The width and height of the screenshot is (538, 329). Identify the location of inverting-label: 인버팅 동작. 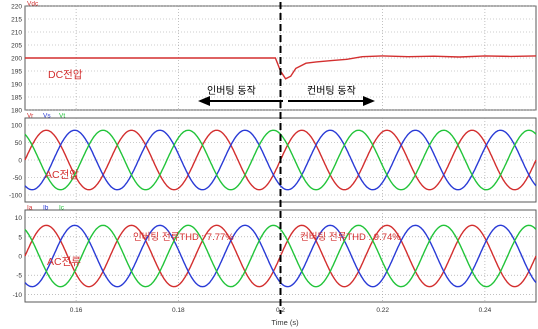
(231, 91).